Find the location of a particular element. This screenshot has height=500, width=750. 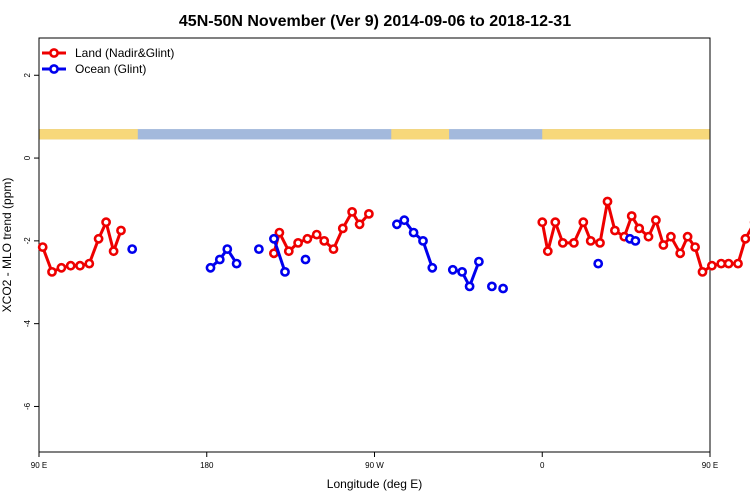

legend: Land (Nadir&Glint) Ocean (Glint) is located at coordinates (108, 61).